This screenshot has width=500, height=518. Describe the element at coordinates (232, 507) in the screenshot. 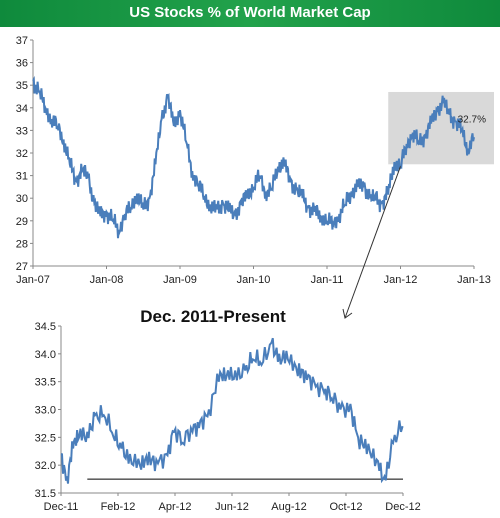

I see `x-tick-label: Jun-12` at that location.